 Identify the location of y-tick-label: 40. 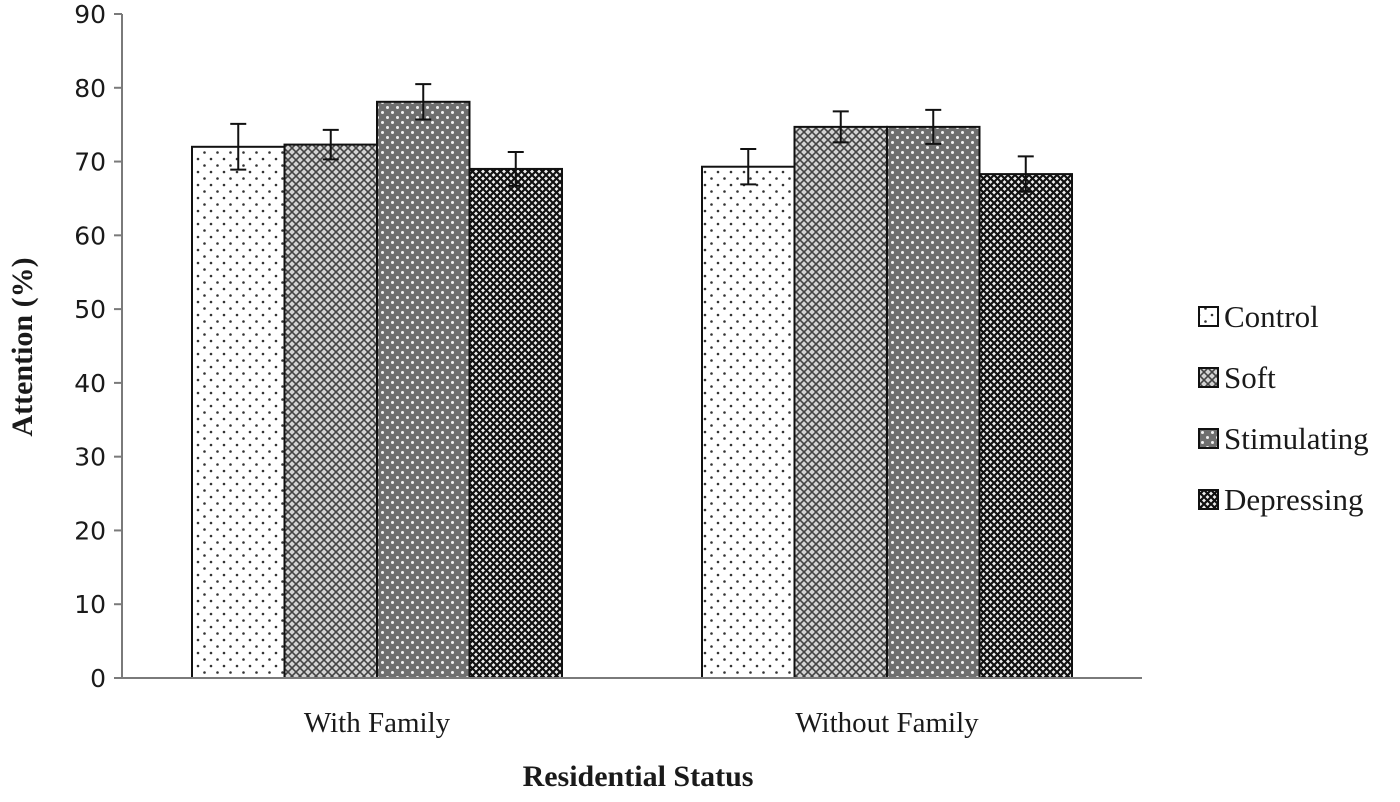
(90, 383).